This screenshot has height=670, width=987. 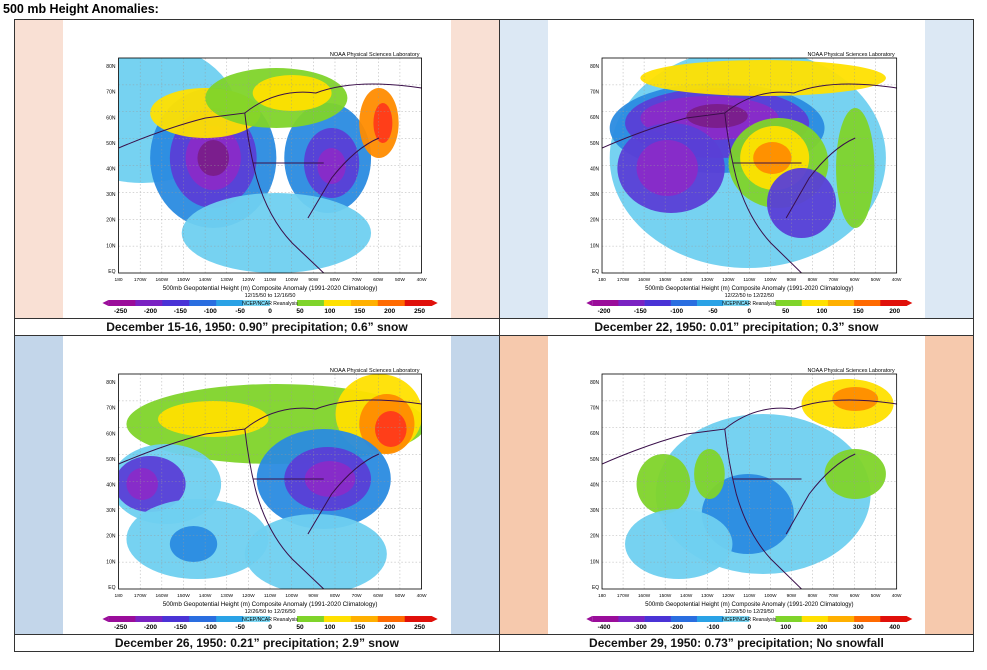 What do you see at coordinates (897, 280) in the screenshot?
I see `lon-tick-label: 40W` at bounding box center [897, 280].